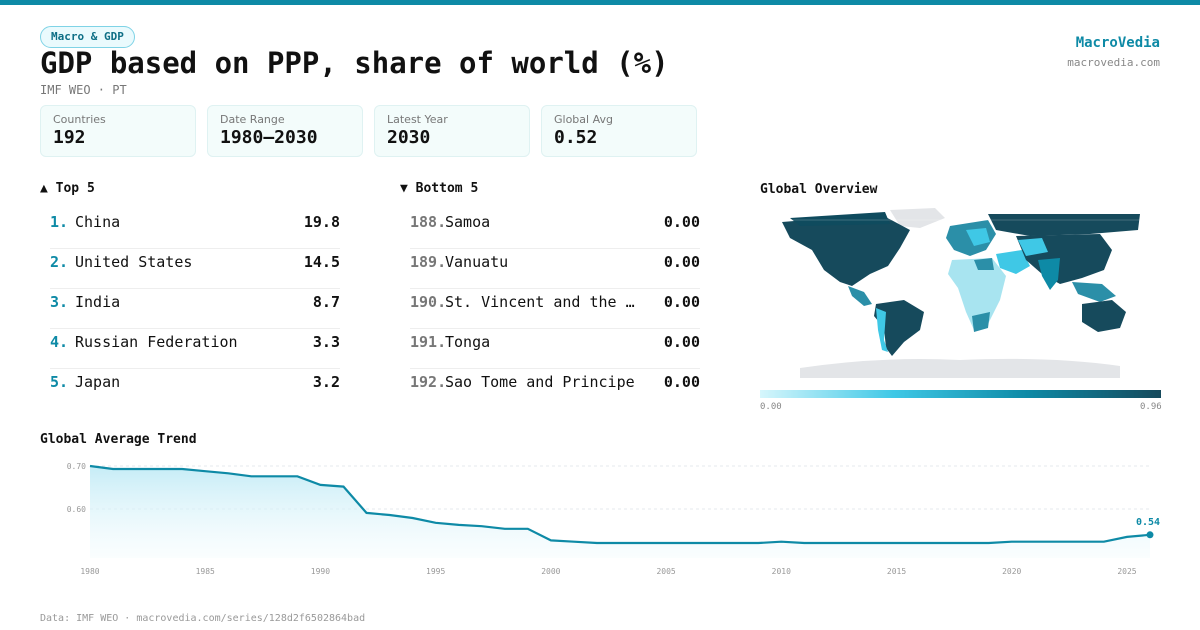 The height and width of the screenshot is (630, 1200). Describe the element at coordinates (269, 137) in the screenshot. I see `stat-value: 1980–2030` at that location.